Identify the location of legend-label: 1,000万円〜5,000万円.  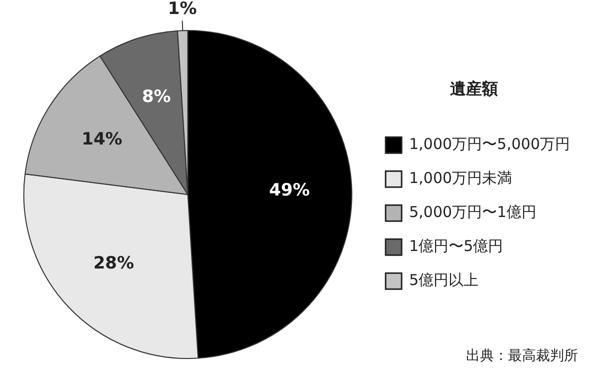
(489, 143).